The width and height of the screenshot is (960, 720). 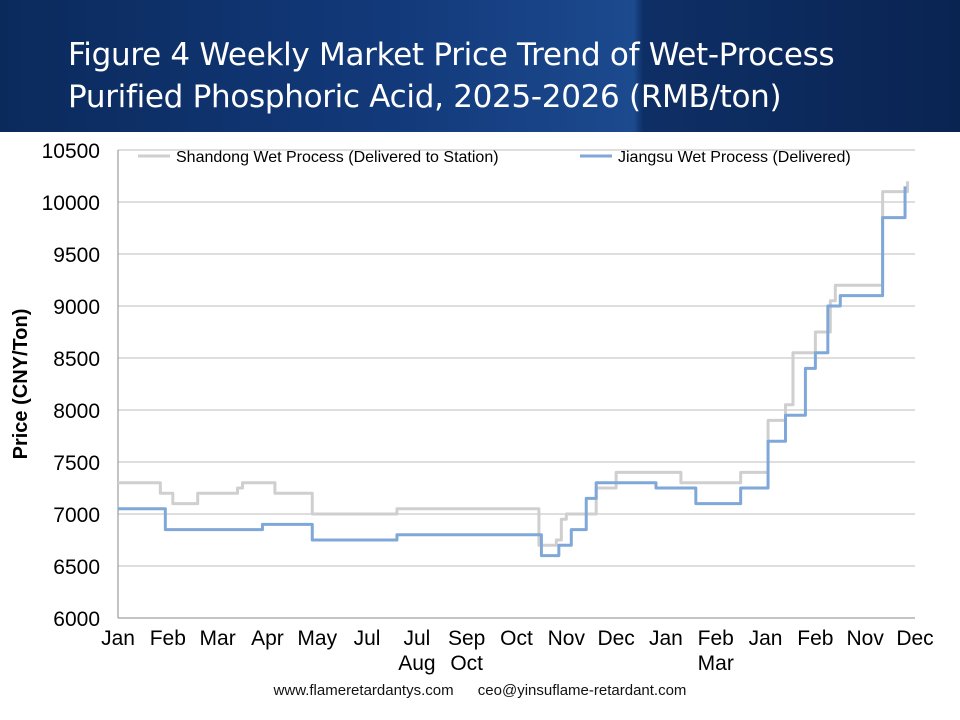 I want to click on footer-email: ceo@yinsuflame-retardant.com, so click(x=582, y=690).